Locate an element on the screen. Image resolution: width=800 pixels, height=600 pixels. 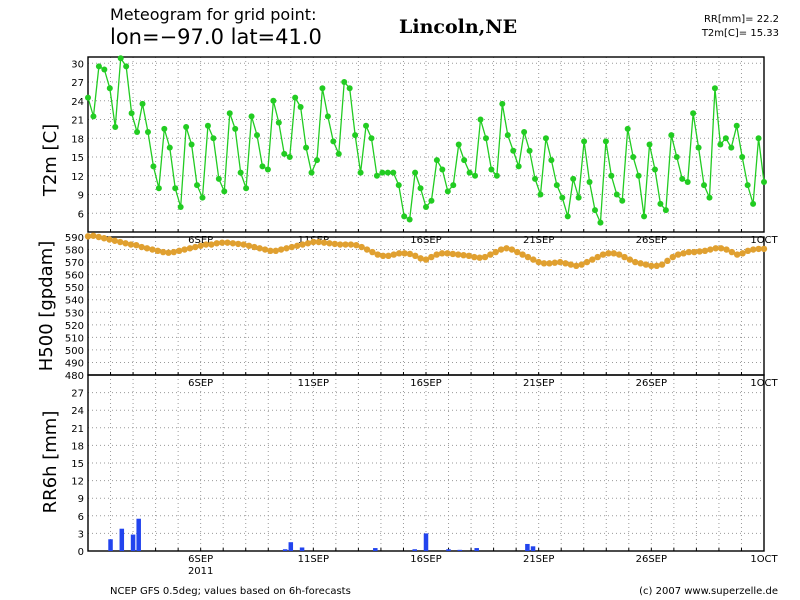
h500-tick-label: 530 is located at coordinates (74, 313).